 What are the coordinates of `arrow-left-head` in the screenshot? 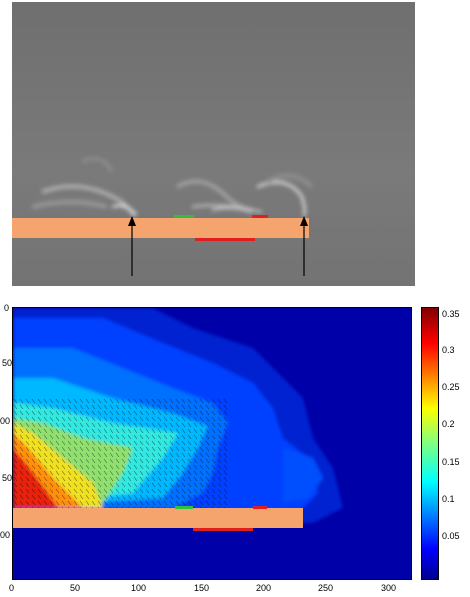 It's located at (132, 221).